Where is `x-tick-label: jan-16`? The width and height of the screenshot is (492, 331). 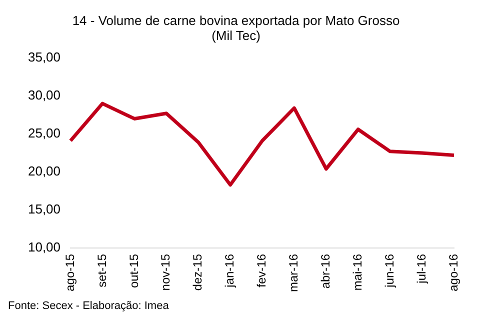 x-tick-label: jan-16 is located at coordinates (229, 271).